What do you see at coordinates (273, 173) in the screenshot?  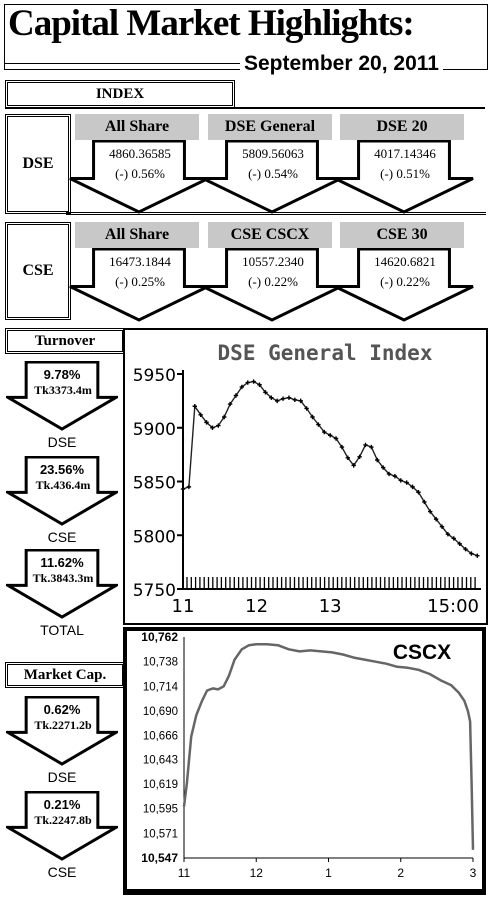 I see `dse-index-change-1: (-) 0.54%` at bounding box center [273, 173].